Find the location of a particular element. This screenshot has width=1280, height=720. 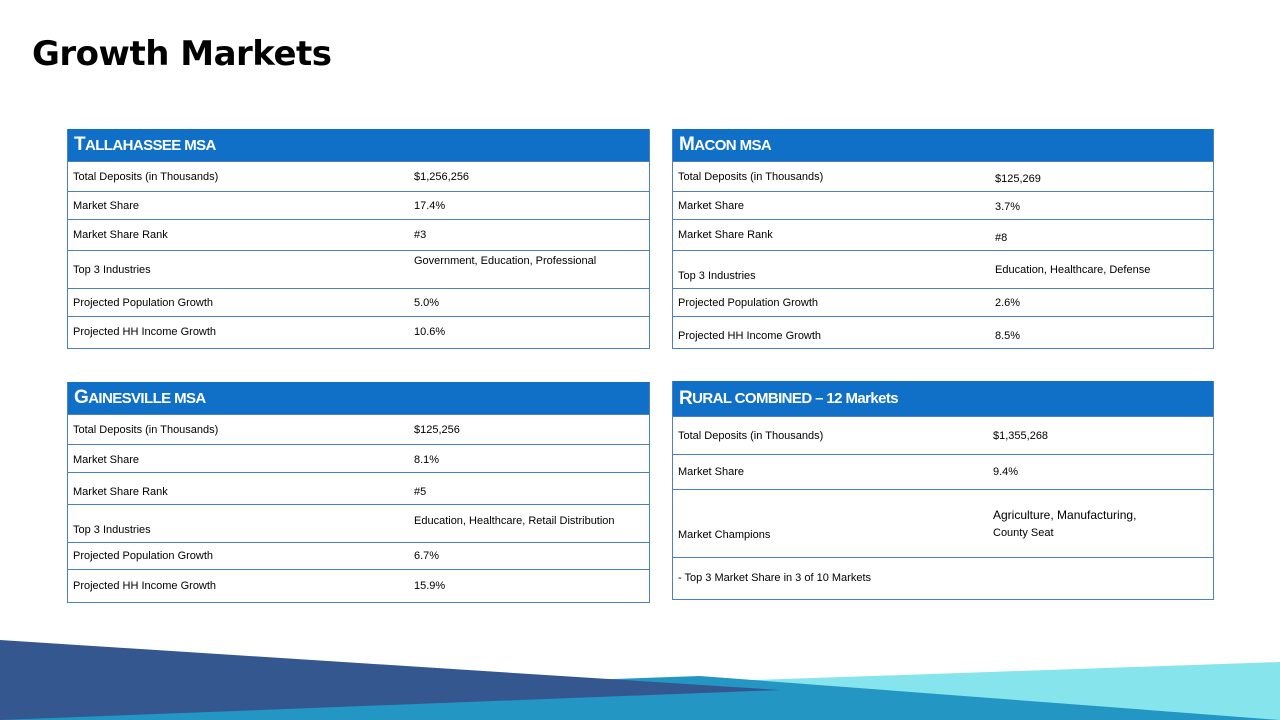

table-row: Market Share 9.4% is located at coordinates (943, 472).